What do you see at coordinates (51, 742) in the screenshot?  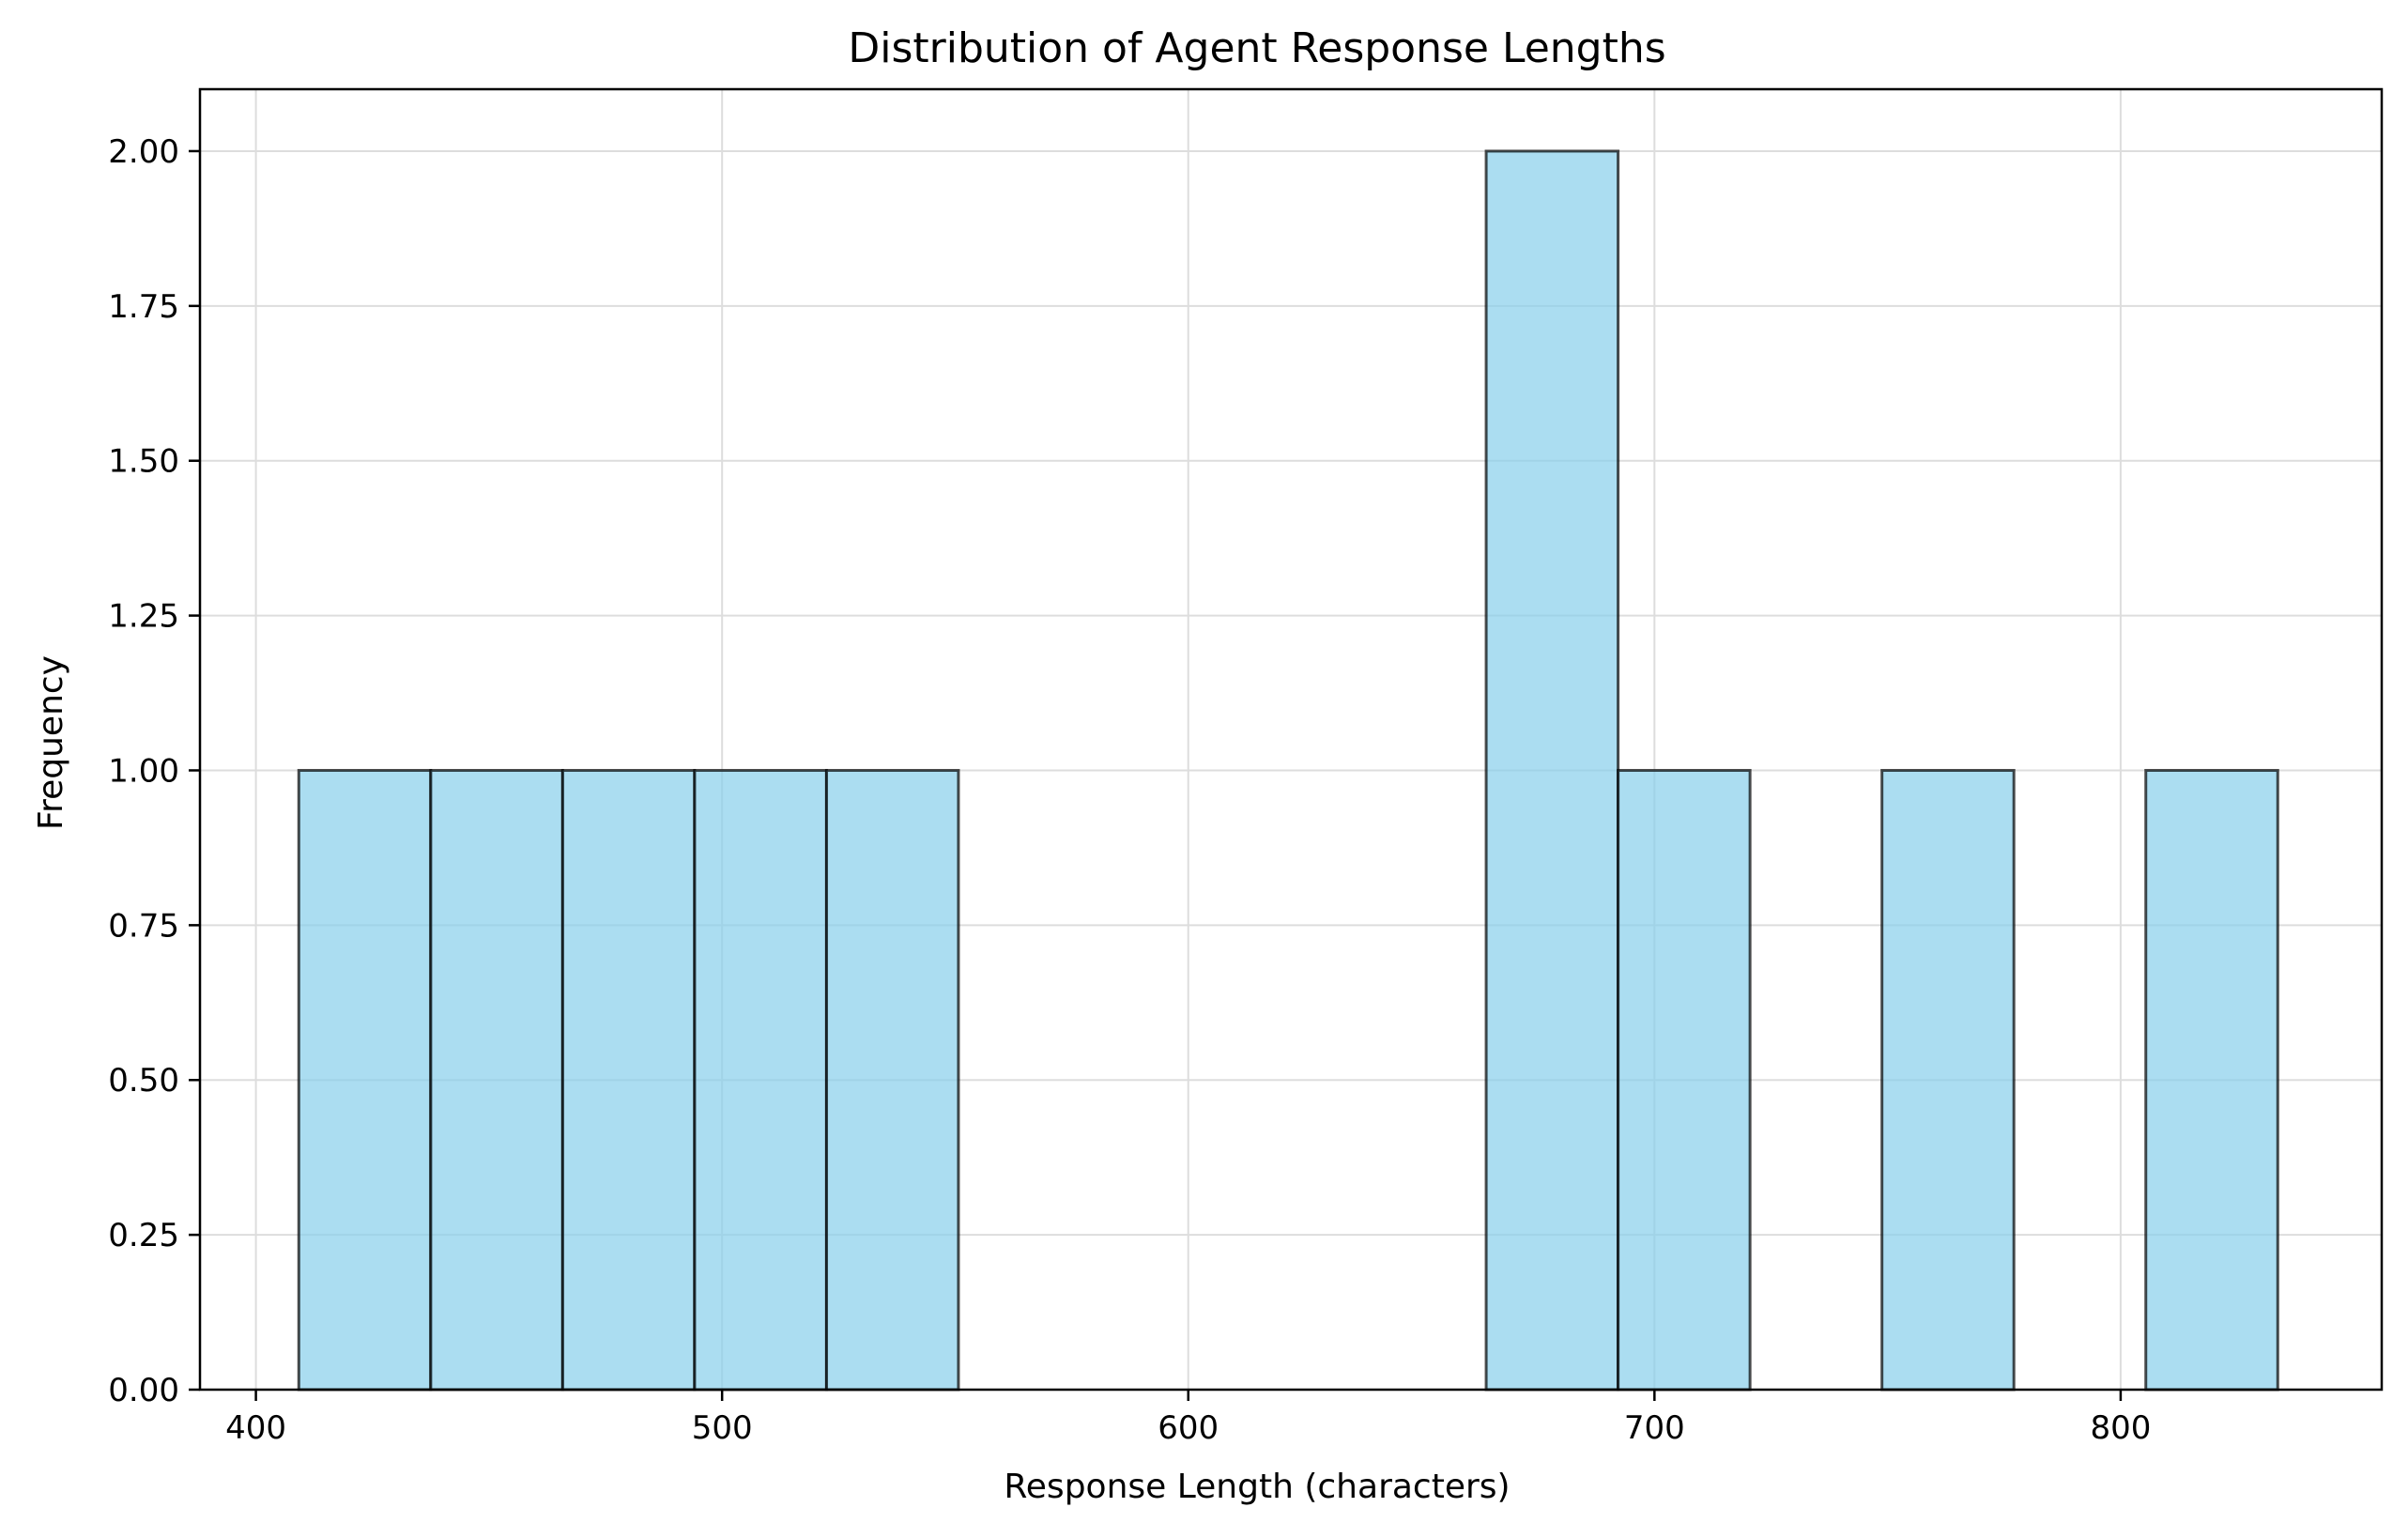 I see `y-axis-label: Frequency` at bounding box center [51, 742].